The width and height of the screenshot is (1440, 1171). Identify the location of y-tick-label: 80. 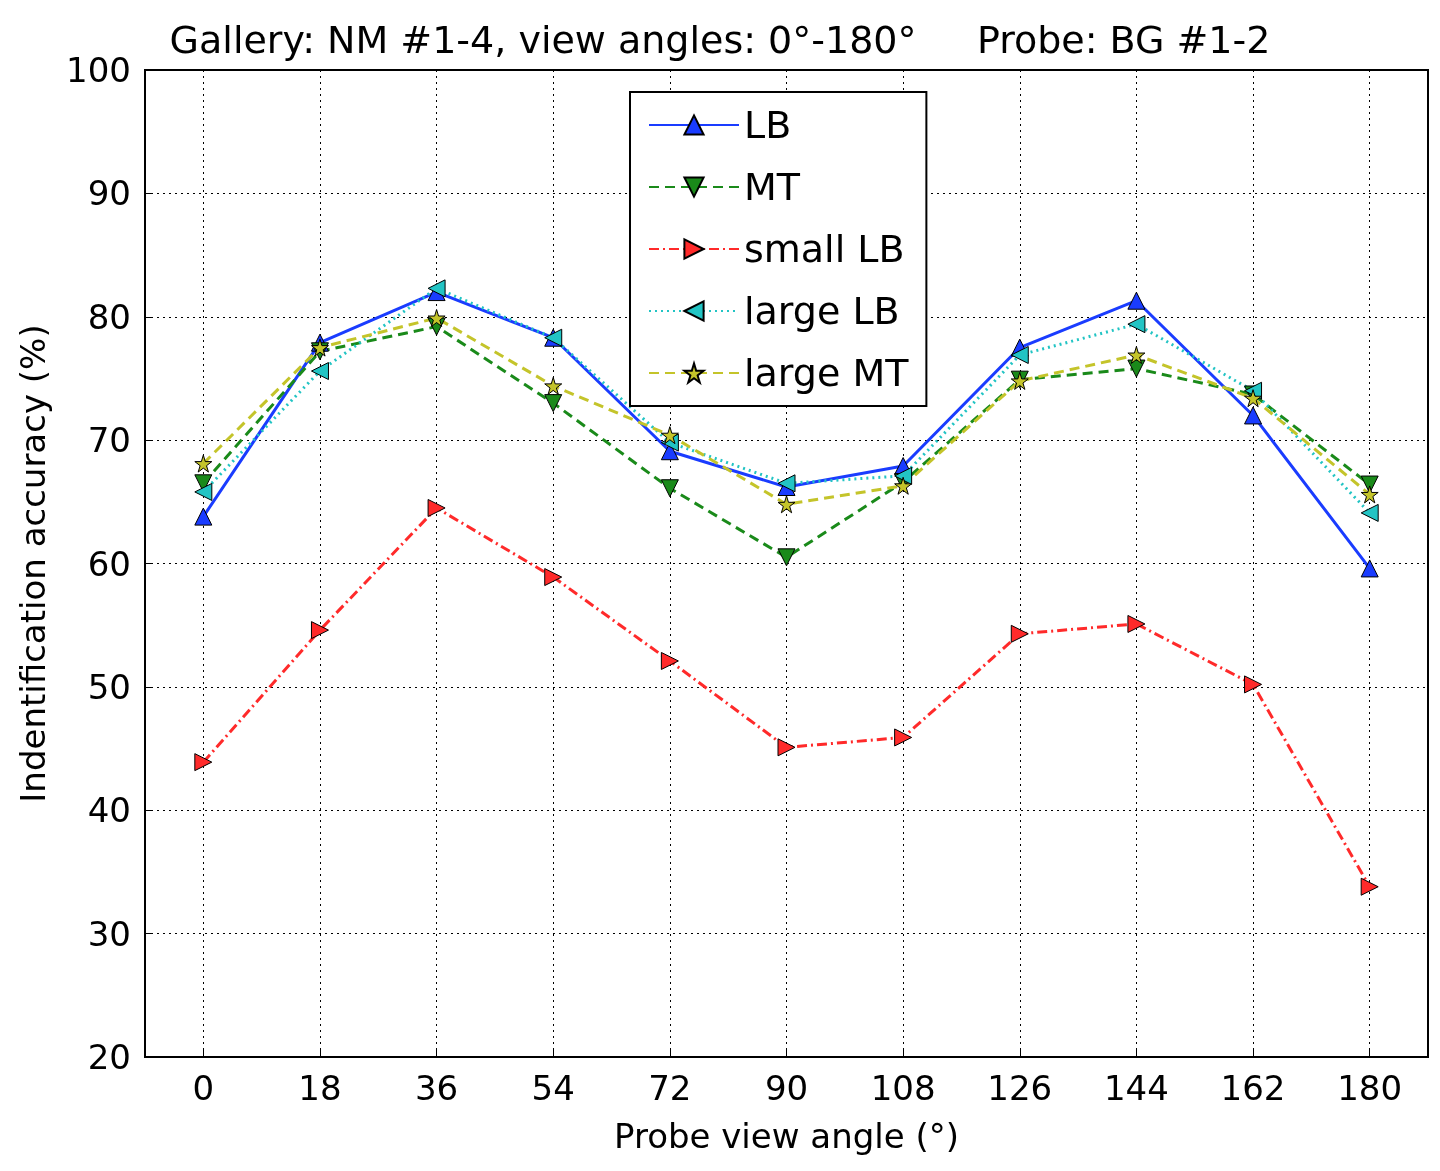
(109, 316).